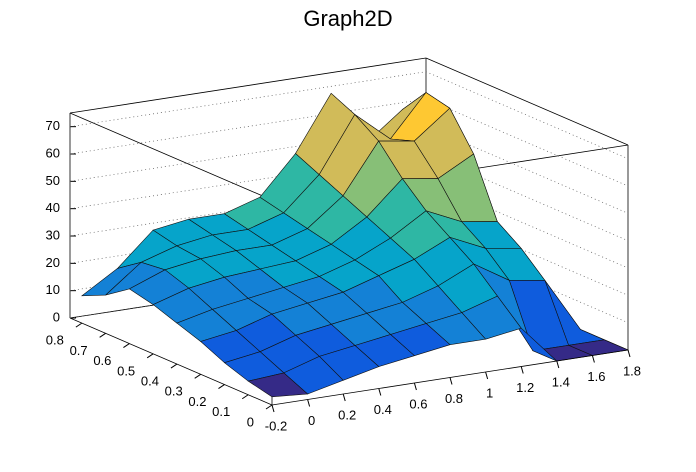 This screenshot has width=696, height=472. Describe the element at coordinates (55, 340) in the screenshot. I see `y-tick-label: 0.8` at that location.